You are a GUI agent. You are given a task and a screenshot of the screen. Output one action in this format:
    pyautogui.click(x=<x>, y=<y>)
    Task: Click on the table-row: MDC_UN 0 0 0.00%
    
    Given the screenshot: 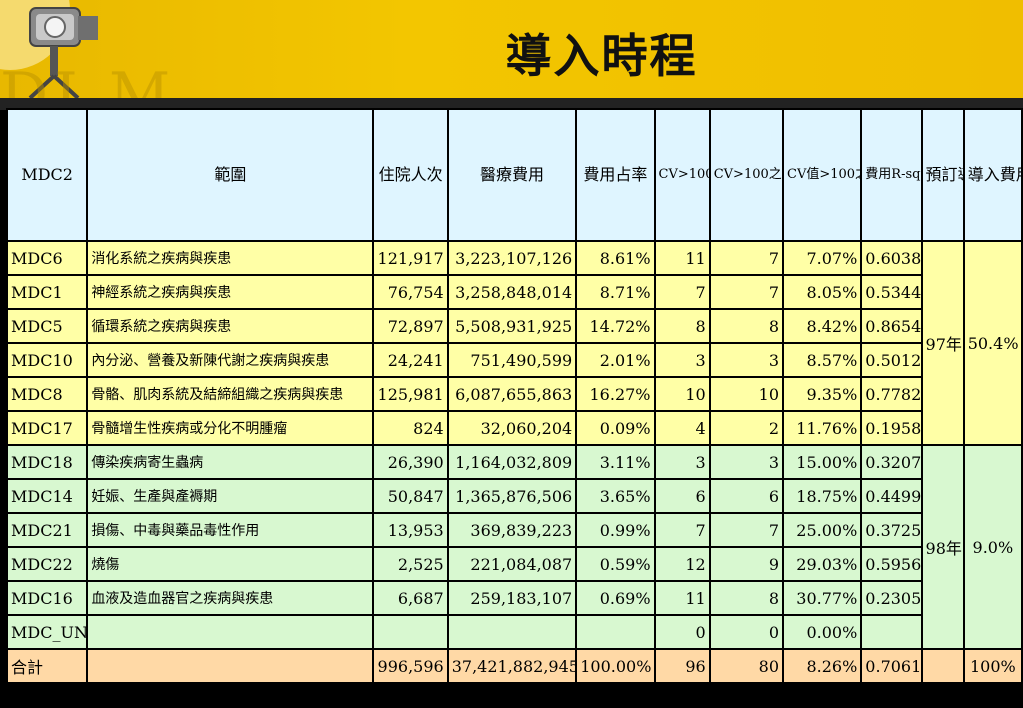 What is the action you would take?
    pyautogui.click(x=513, y=632)
    